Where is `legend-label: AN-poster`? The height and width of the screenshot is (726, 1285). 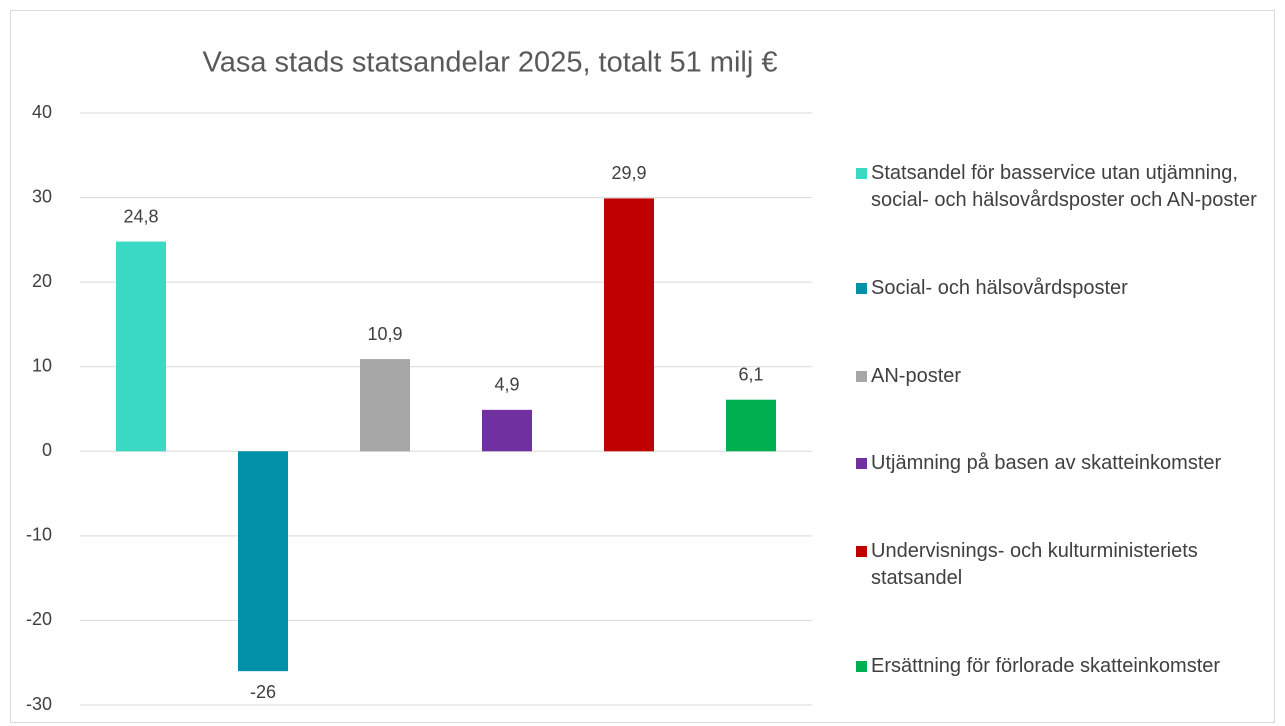
legend-label: AN-poster is located at coordinates (916, 375).